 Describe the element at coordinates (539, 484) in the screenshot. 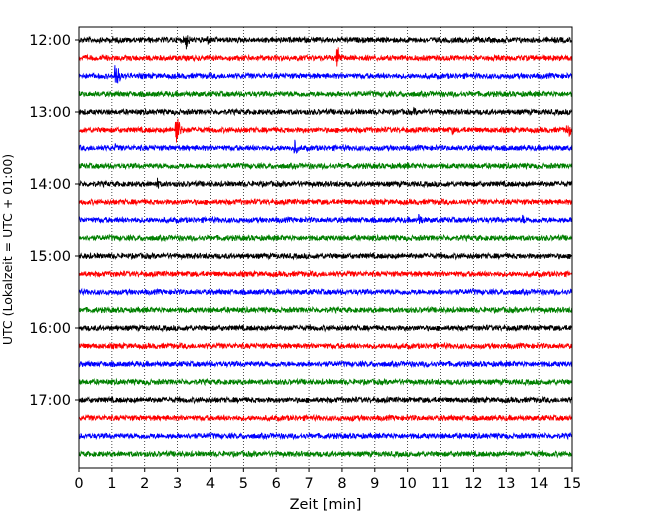

I see `x-tick-label: 14` at that location.